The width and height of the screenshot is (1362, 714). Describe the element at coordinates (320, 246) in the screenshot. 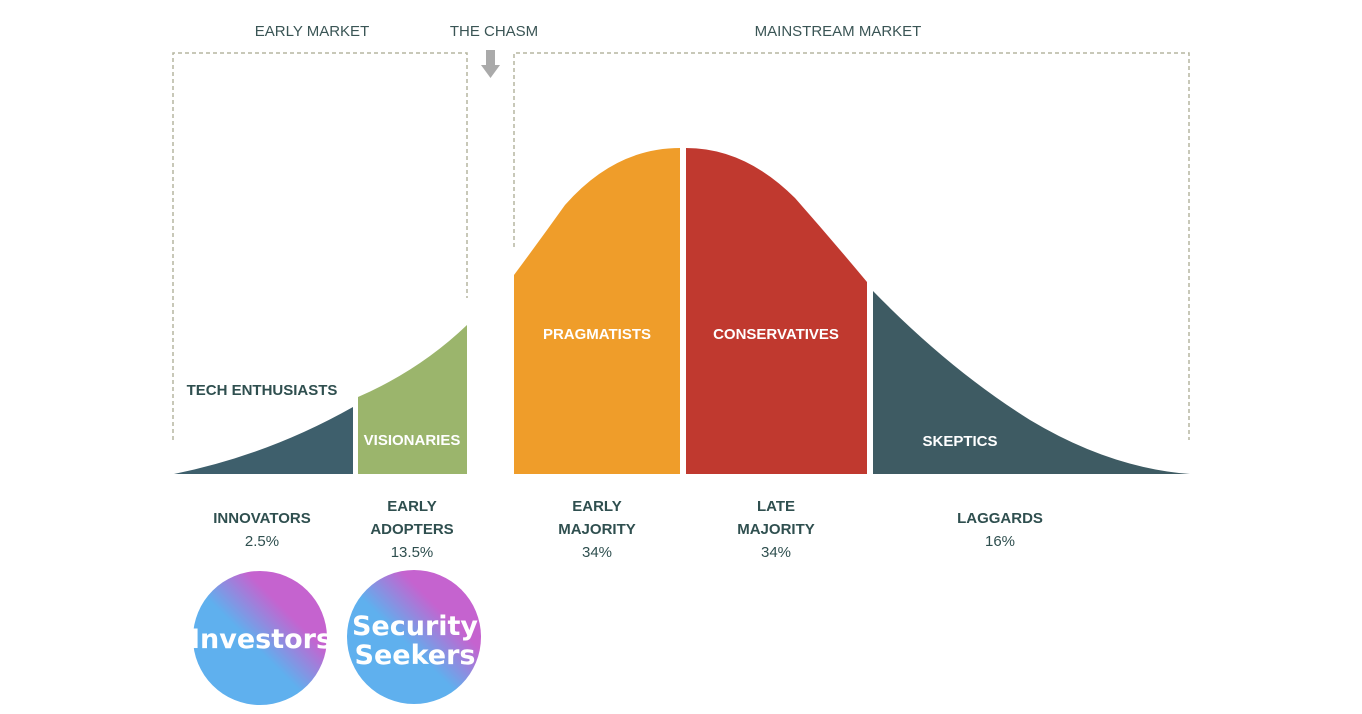

I see `early-market-frame` at that location.